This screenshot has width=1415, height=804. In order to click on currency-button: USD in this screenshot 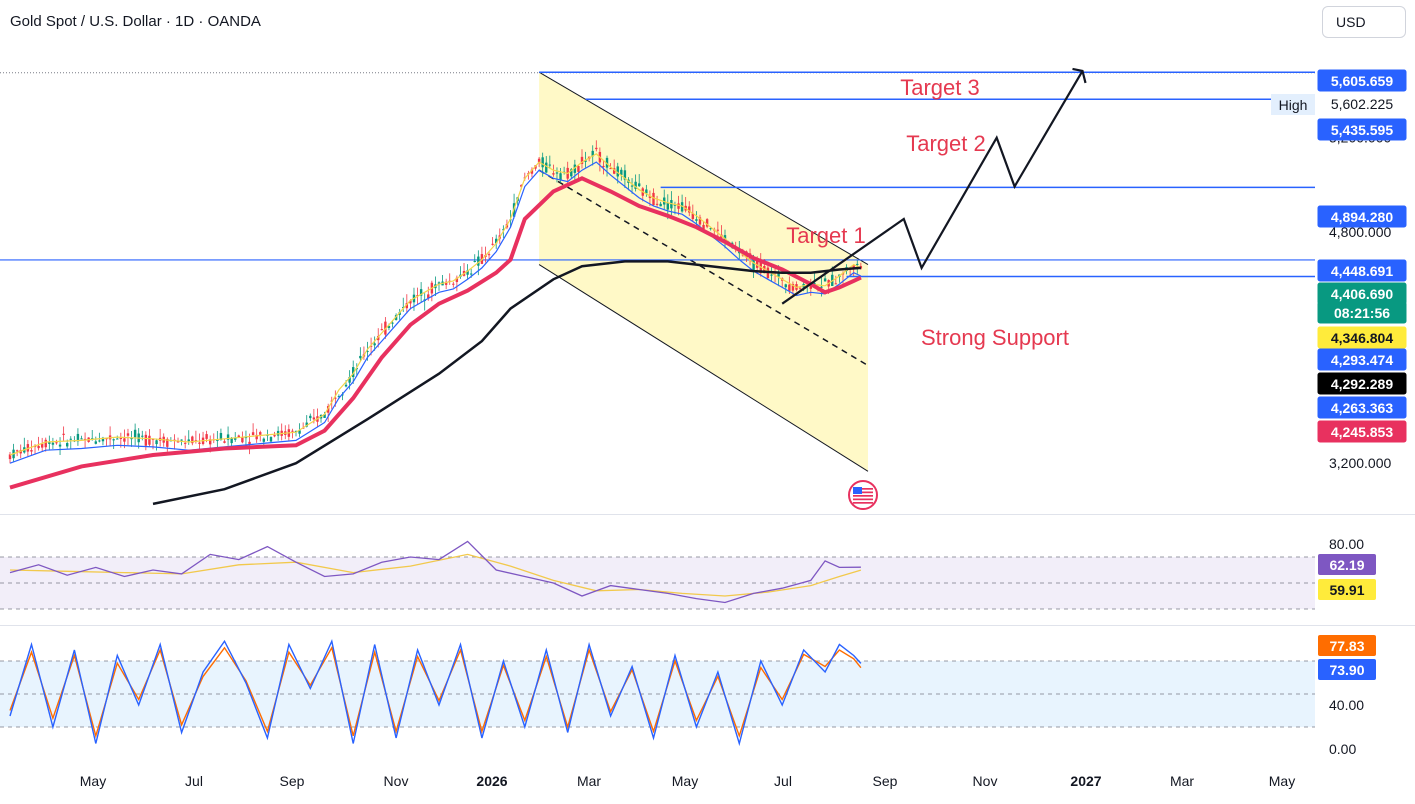, I will do `click(1364, 22)`.